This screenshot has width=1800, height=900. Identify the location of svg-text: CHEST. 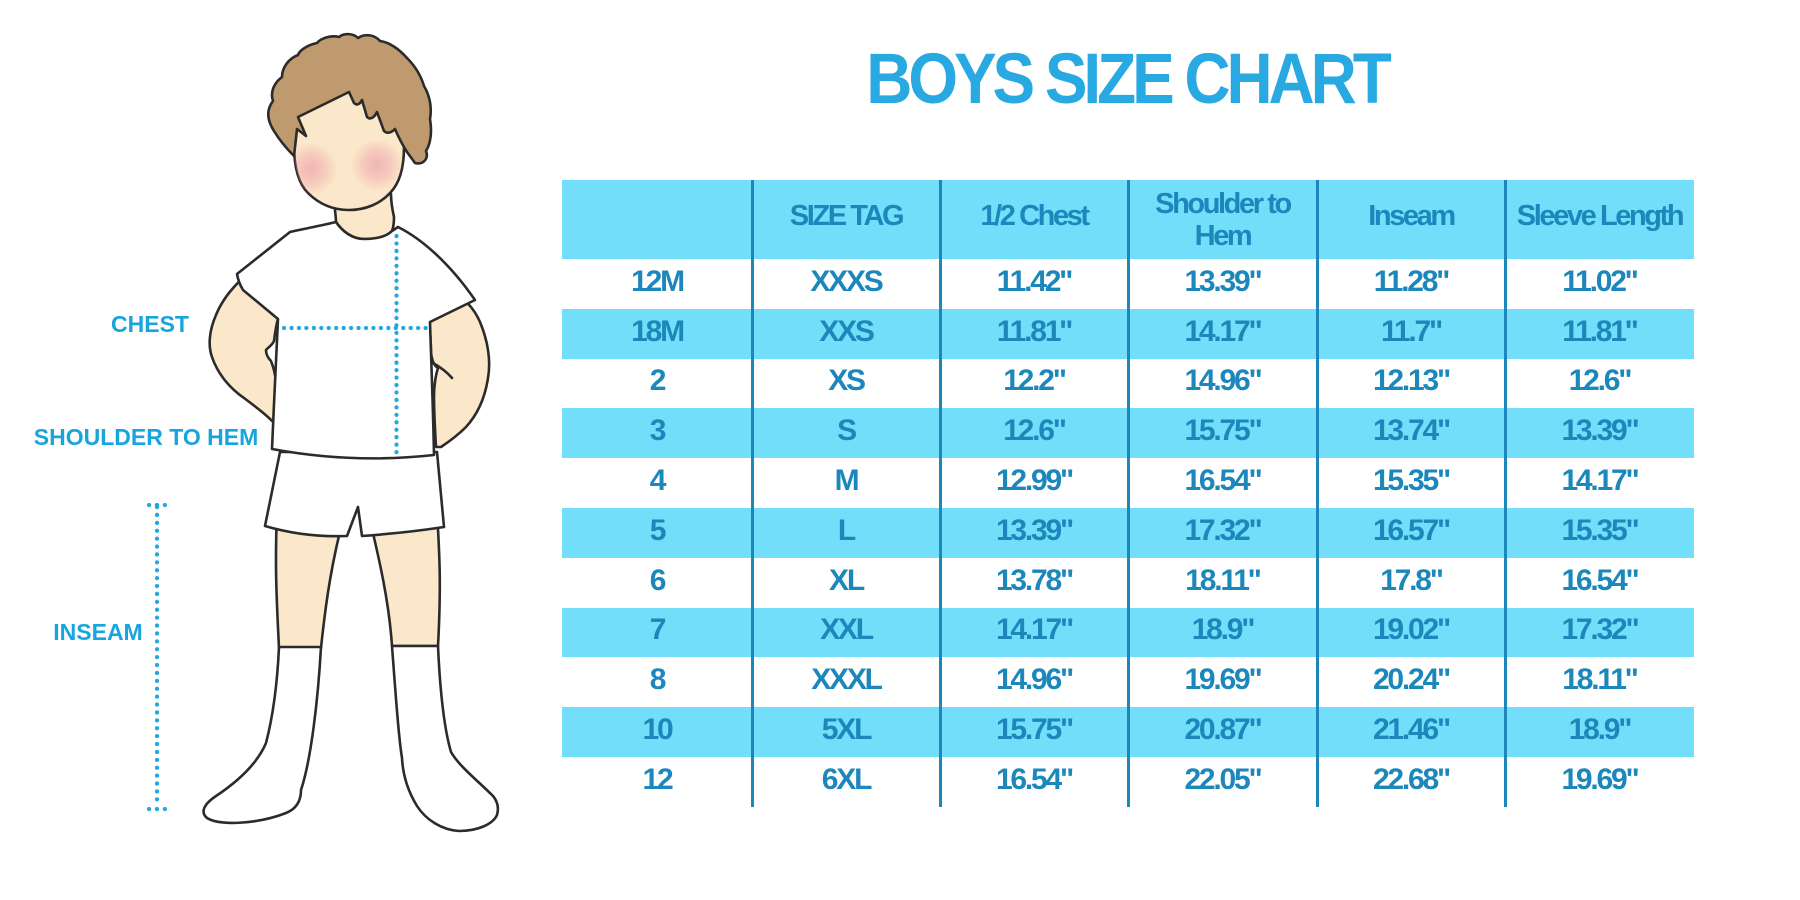
(150, 324).